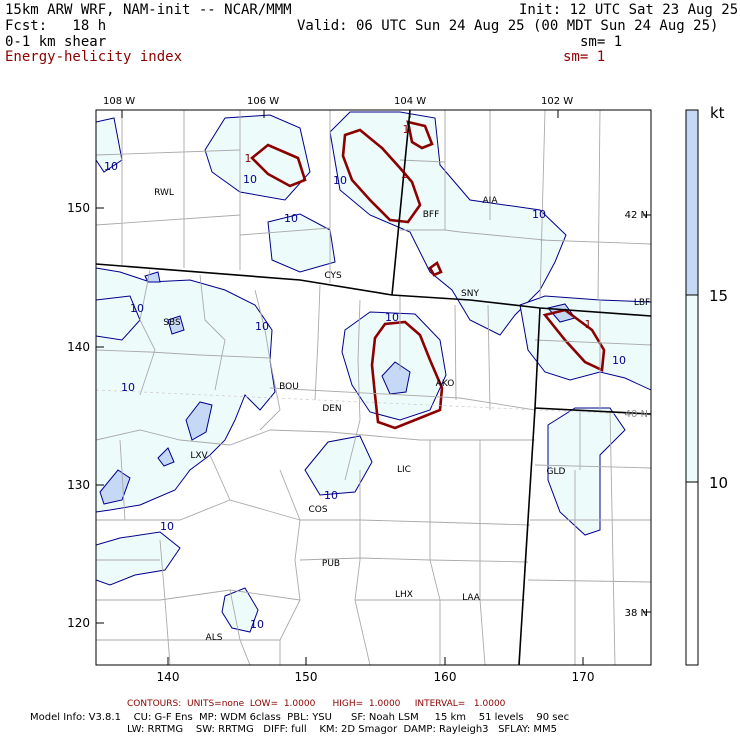 Image resolution: width=740 pixels, height=740 pixels. I want to click on shear-area-wyoming-west, so click(109, 145).